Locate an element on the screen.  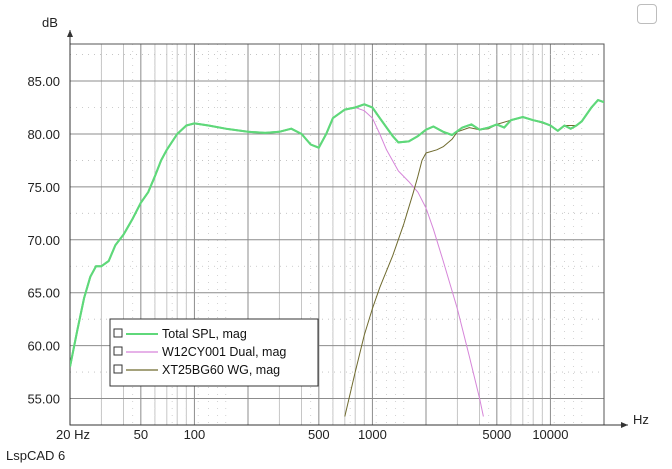
x-tick-label: 500 is located at coordinates (319, 434).